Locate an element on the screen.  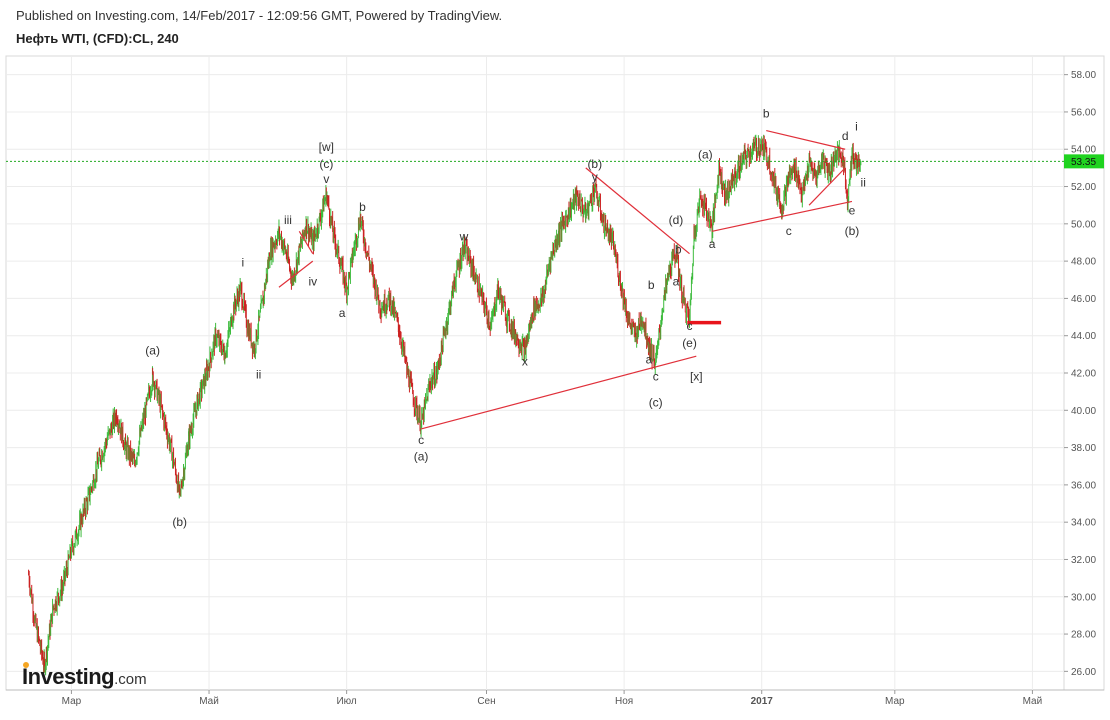
logo-suffix: .com is located at coordinates (130, 679).